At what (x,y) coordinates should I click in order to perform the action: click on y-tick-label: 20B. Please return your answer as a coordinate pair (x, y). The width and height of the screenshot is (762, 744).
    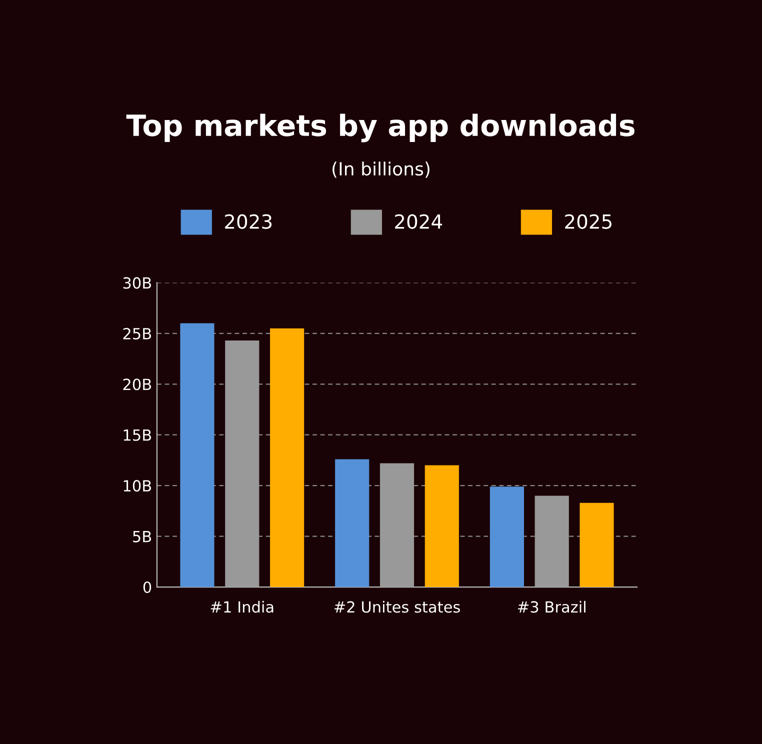
    Looking at the image, I should click on (137, 384).